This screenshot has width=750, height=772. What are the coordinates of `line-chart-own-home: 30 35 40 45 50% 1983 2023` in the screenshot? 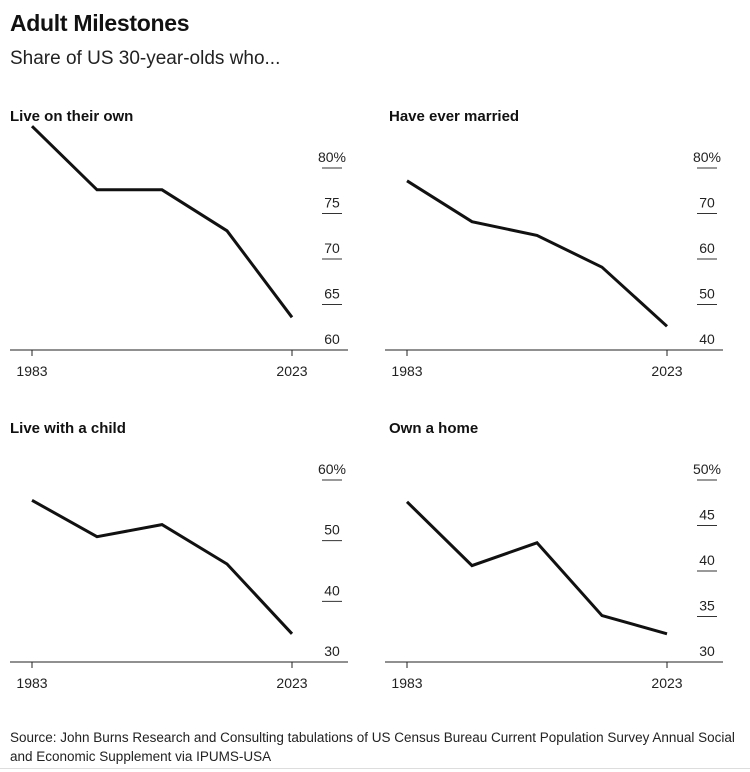 It's located at (554, 576).